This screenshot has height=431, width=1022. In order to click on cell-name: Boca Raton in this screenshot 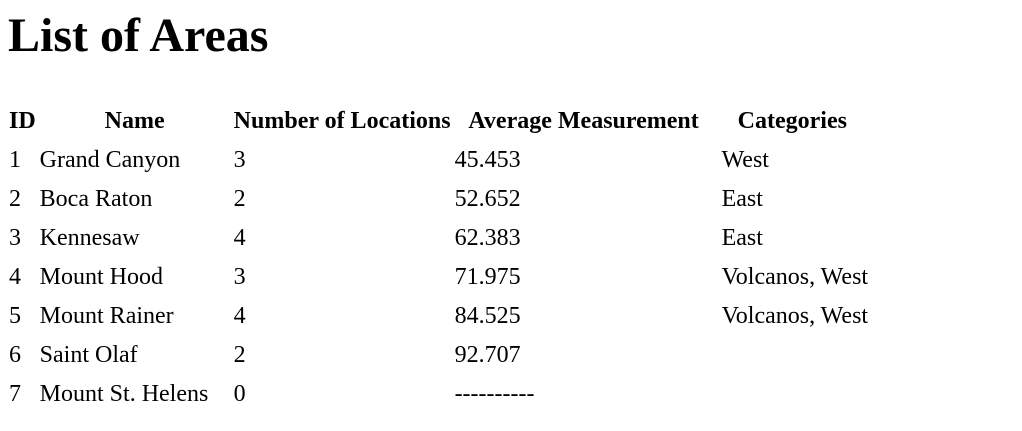, I will do `click(96, 199)`.